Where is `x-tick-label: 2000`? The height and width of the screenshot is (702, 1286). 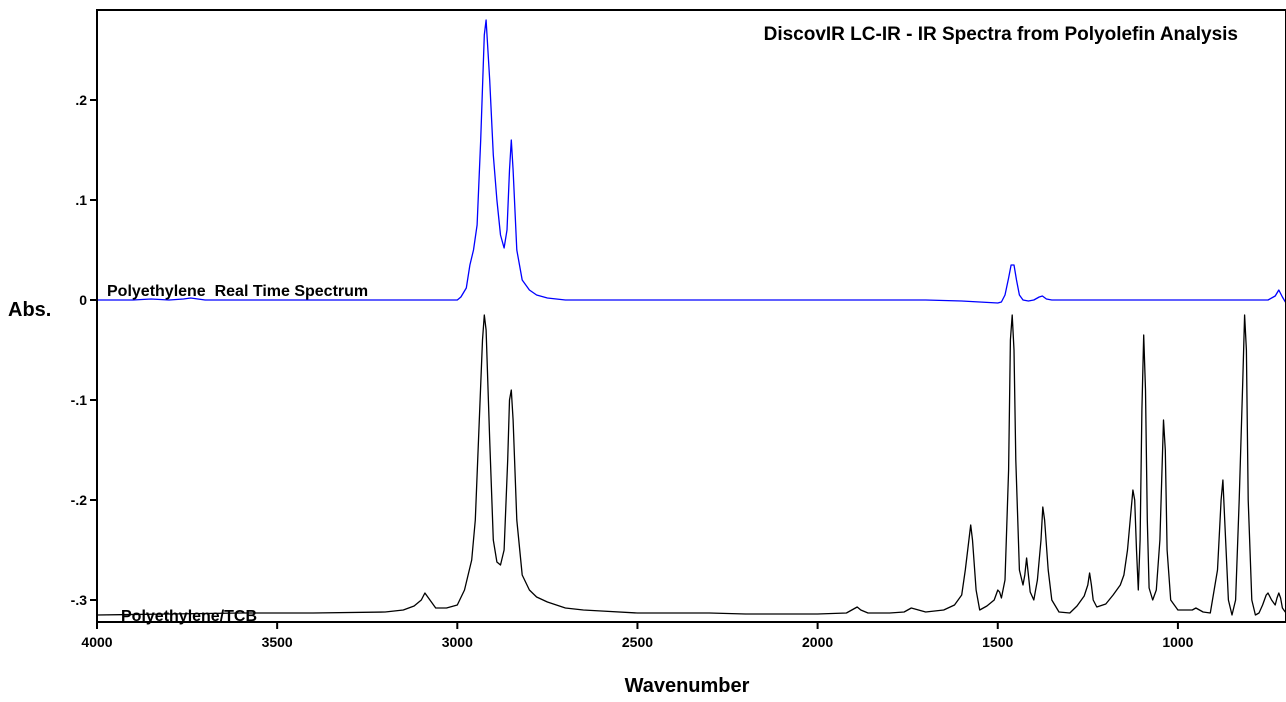
x-tick-label: 2000 is located at coordinates (817, 642).